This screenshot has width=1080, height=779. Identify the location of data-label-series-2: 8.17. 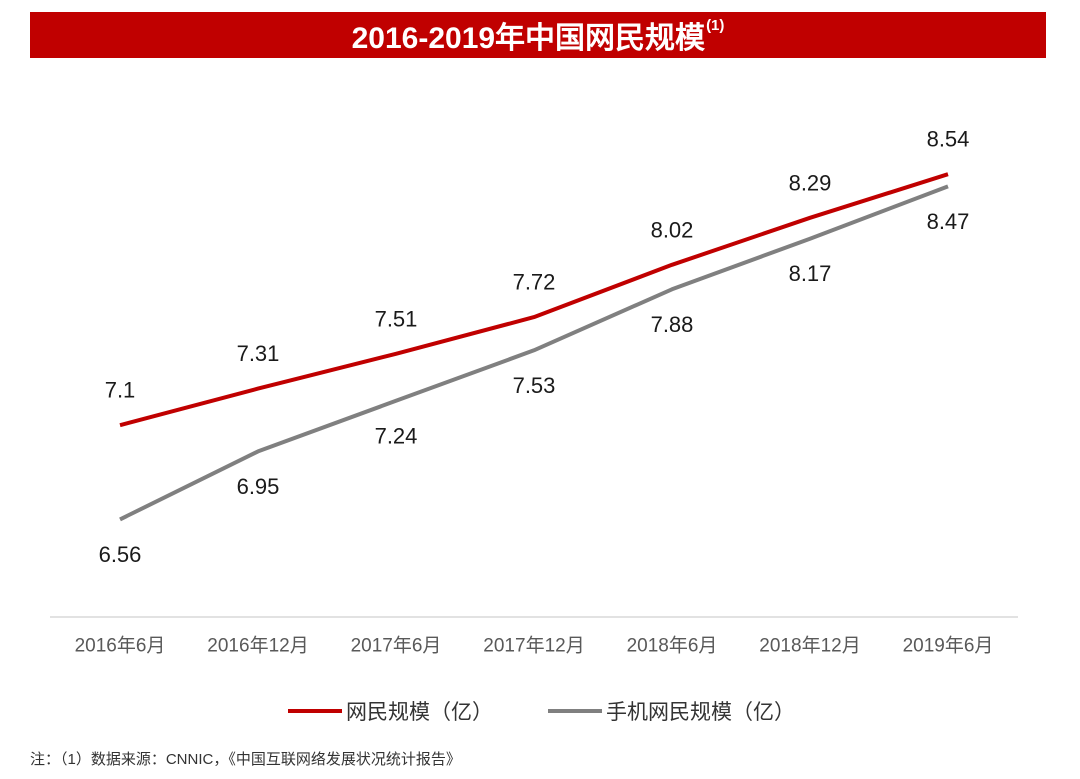
(810, 273).